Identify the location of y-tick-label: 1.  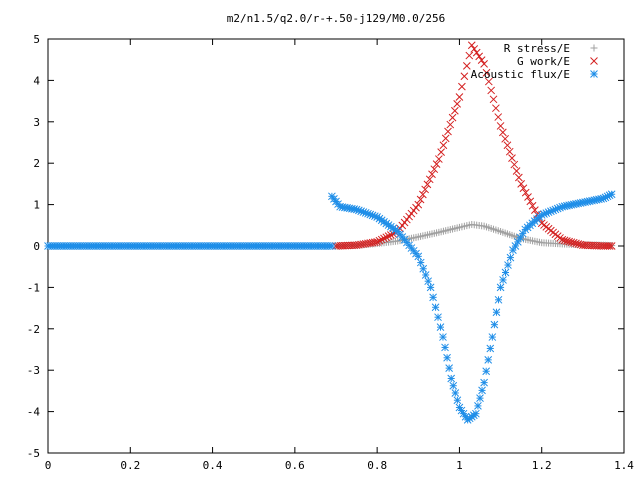
(36, 205).